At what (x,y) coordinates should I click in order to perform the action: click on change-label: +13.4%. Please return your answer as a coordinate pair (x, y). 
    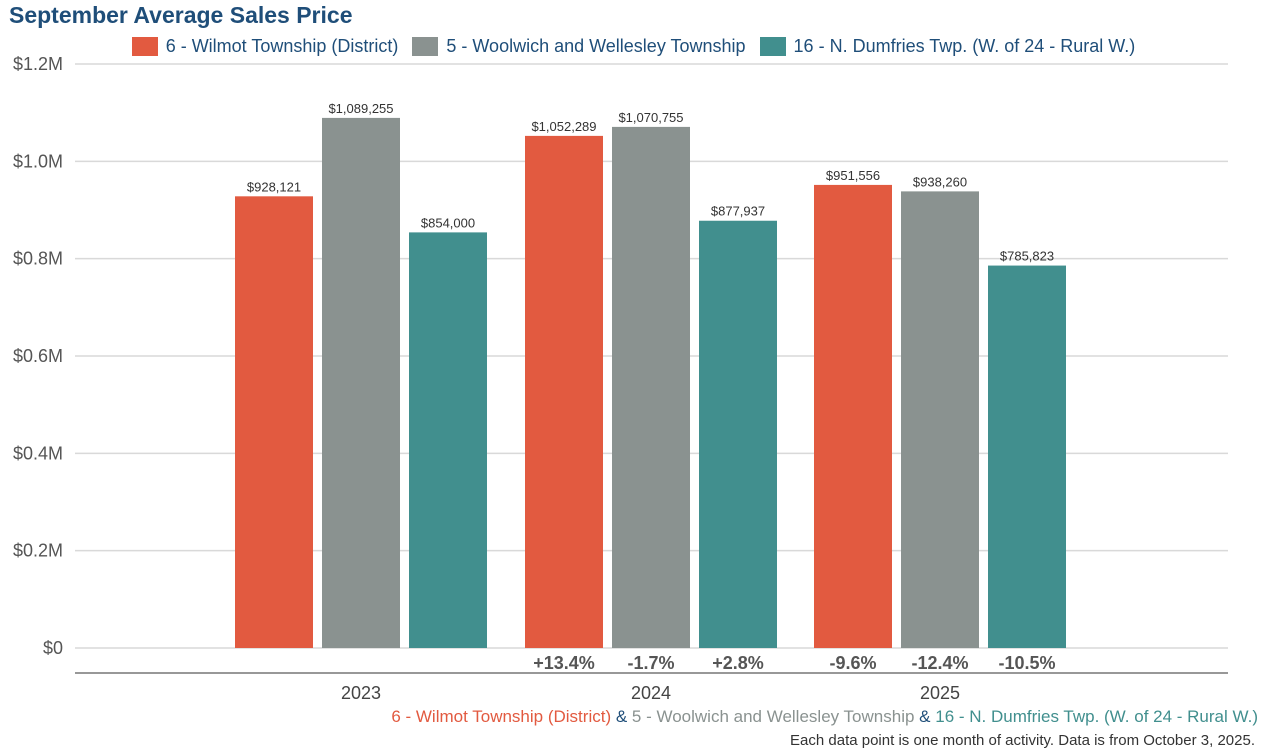
    Looking at the image, I should click on (564, 663).